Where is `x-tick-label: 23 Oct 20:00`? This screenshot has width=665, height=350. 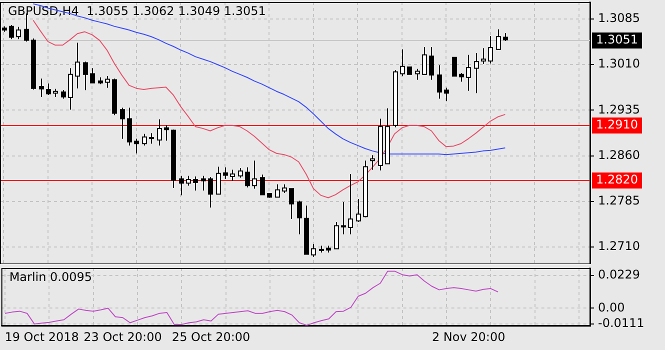 x-tick-label: 23 Oct 20:00 is located at coordinates (123, 337).